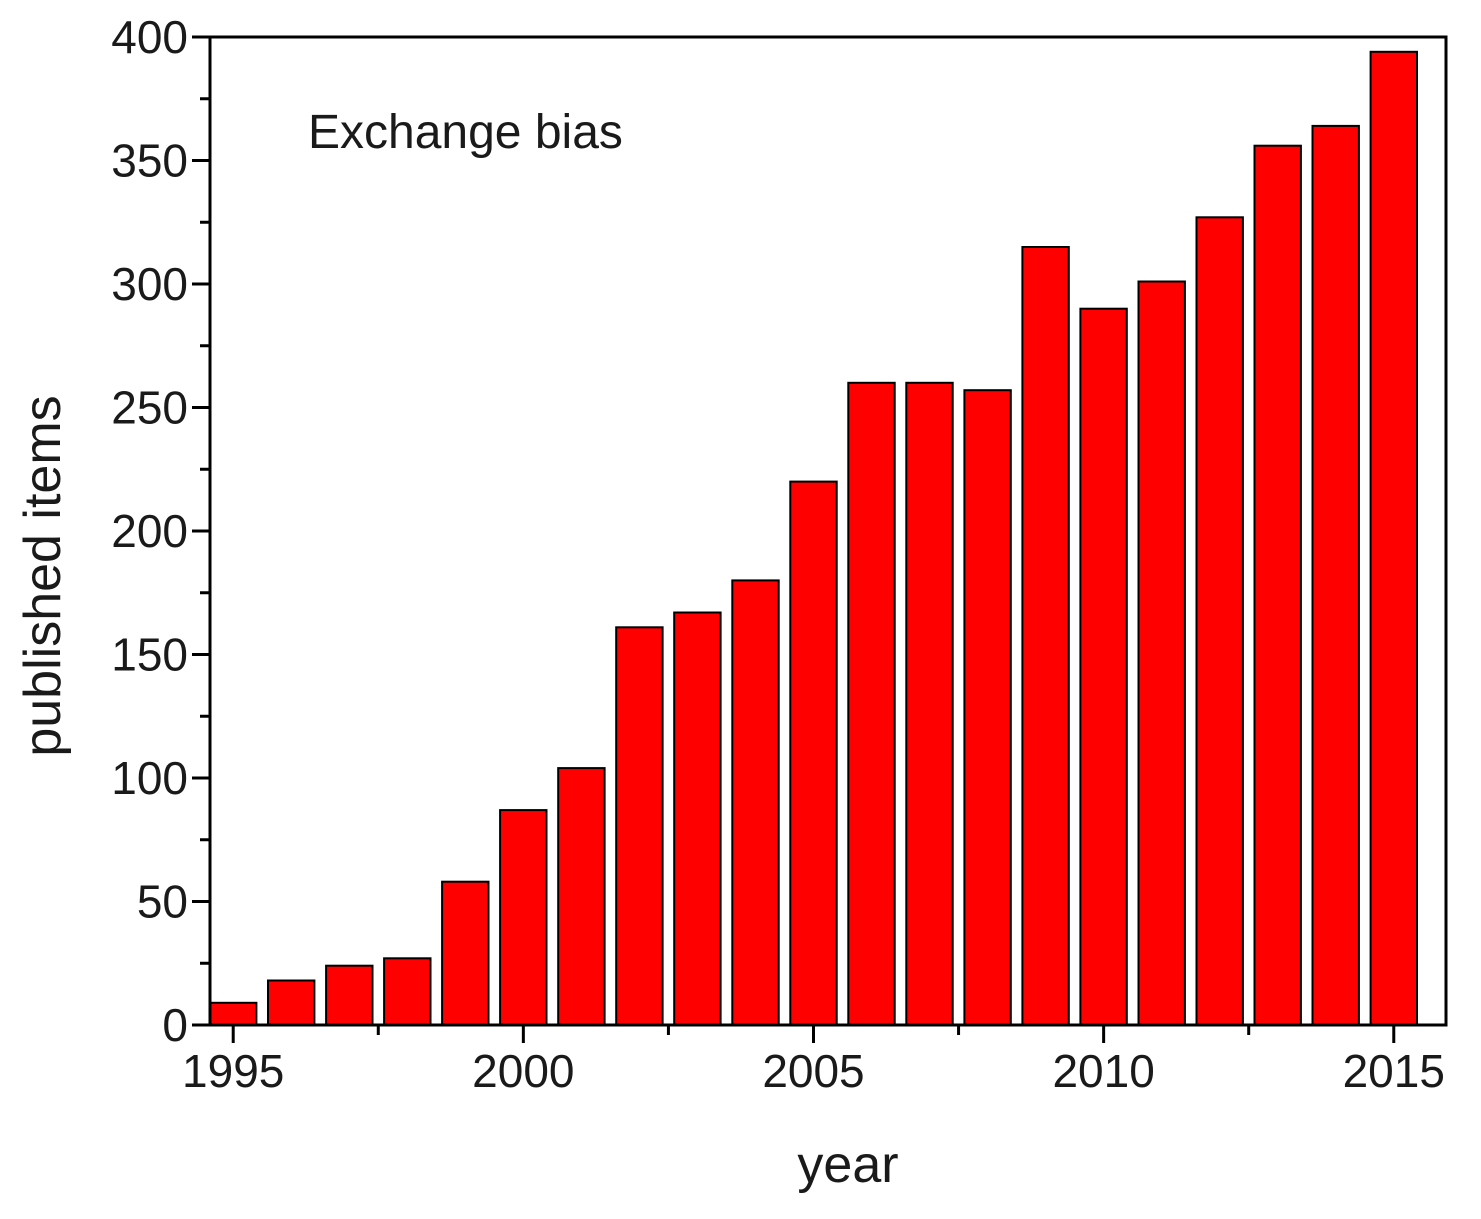 This screenshot has width=1481, height=1219. Describe the element at coordinates (233, 1013) in the screenshot. I see `bar-1995` at that location.